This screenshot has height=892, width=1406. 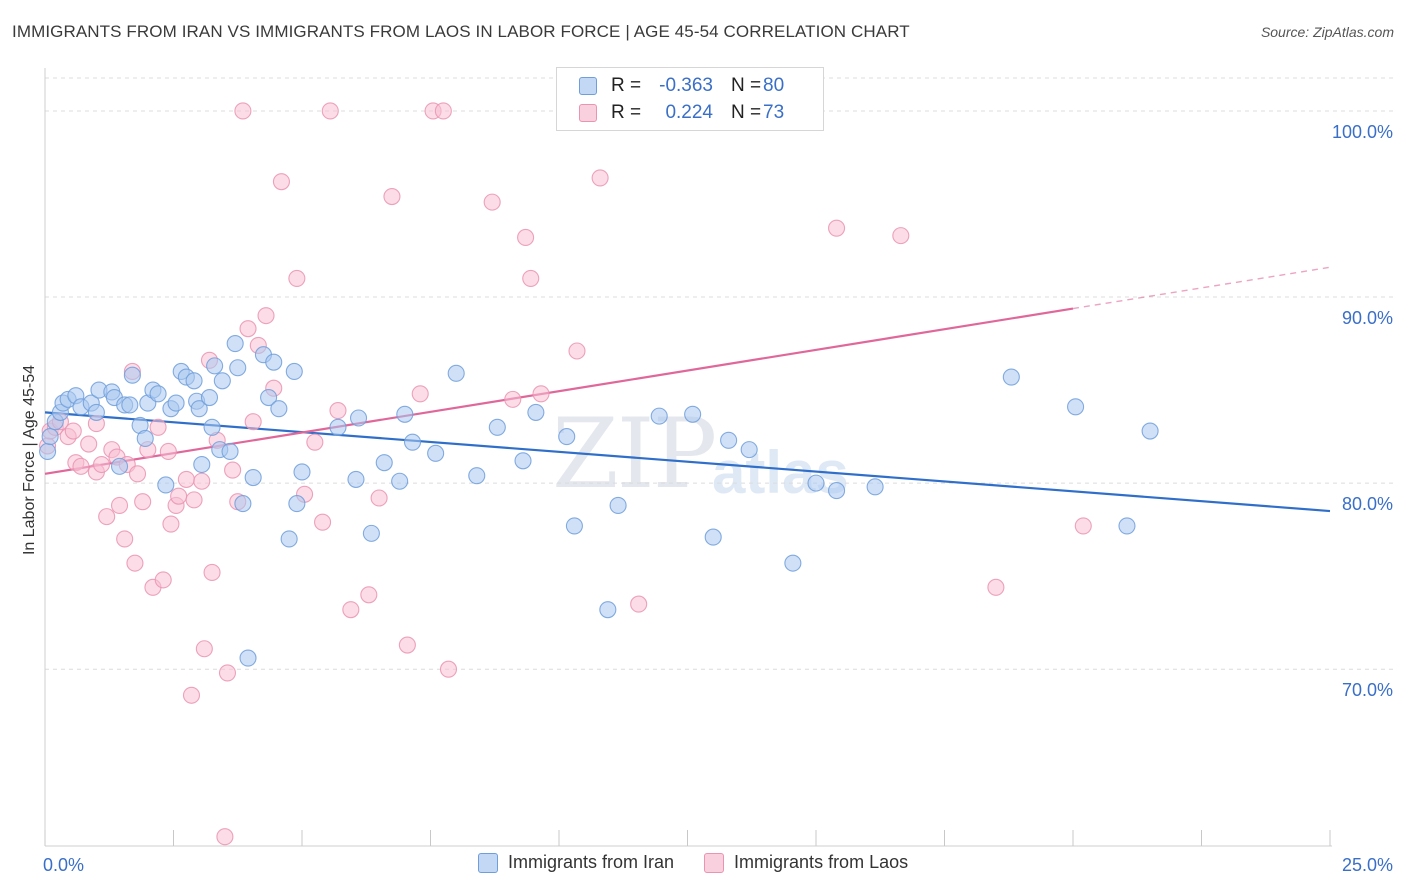 What do you see at coordinates (1367, 865) in the screenshot?
I see `x-tick-label: 25.0%` at bounding box center [1367, 865].